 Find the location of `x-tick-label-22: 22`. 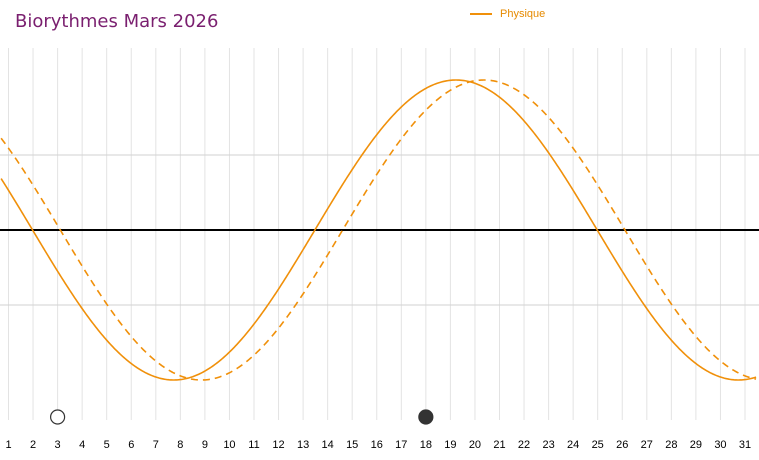

x-tick-label-22: 22 is located at coordinates (524, 445).